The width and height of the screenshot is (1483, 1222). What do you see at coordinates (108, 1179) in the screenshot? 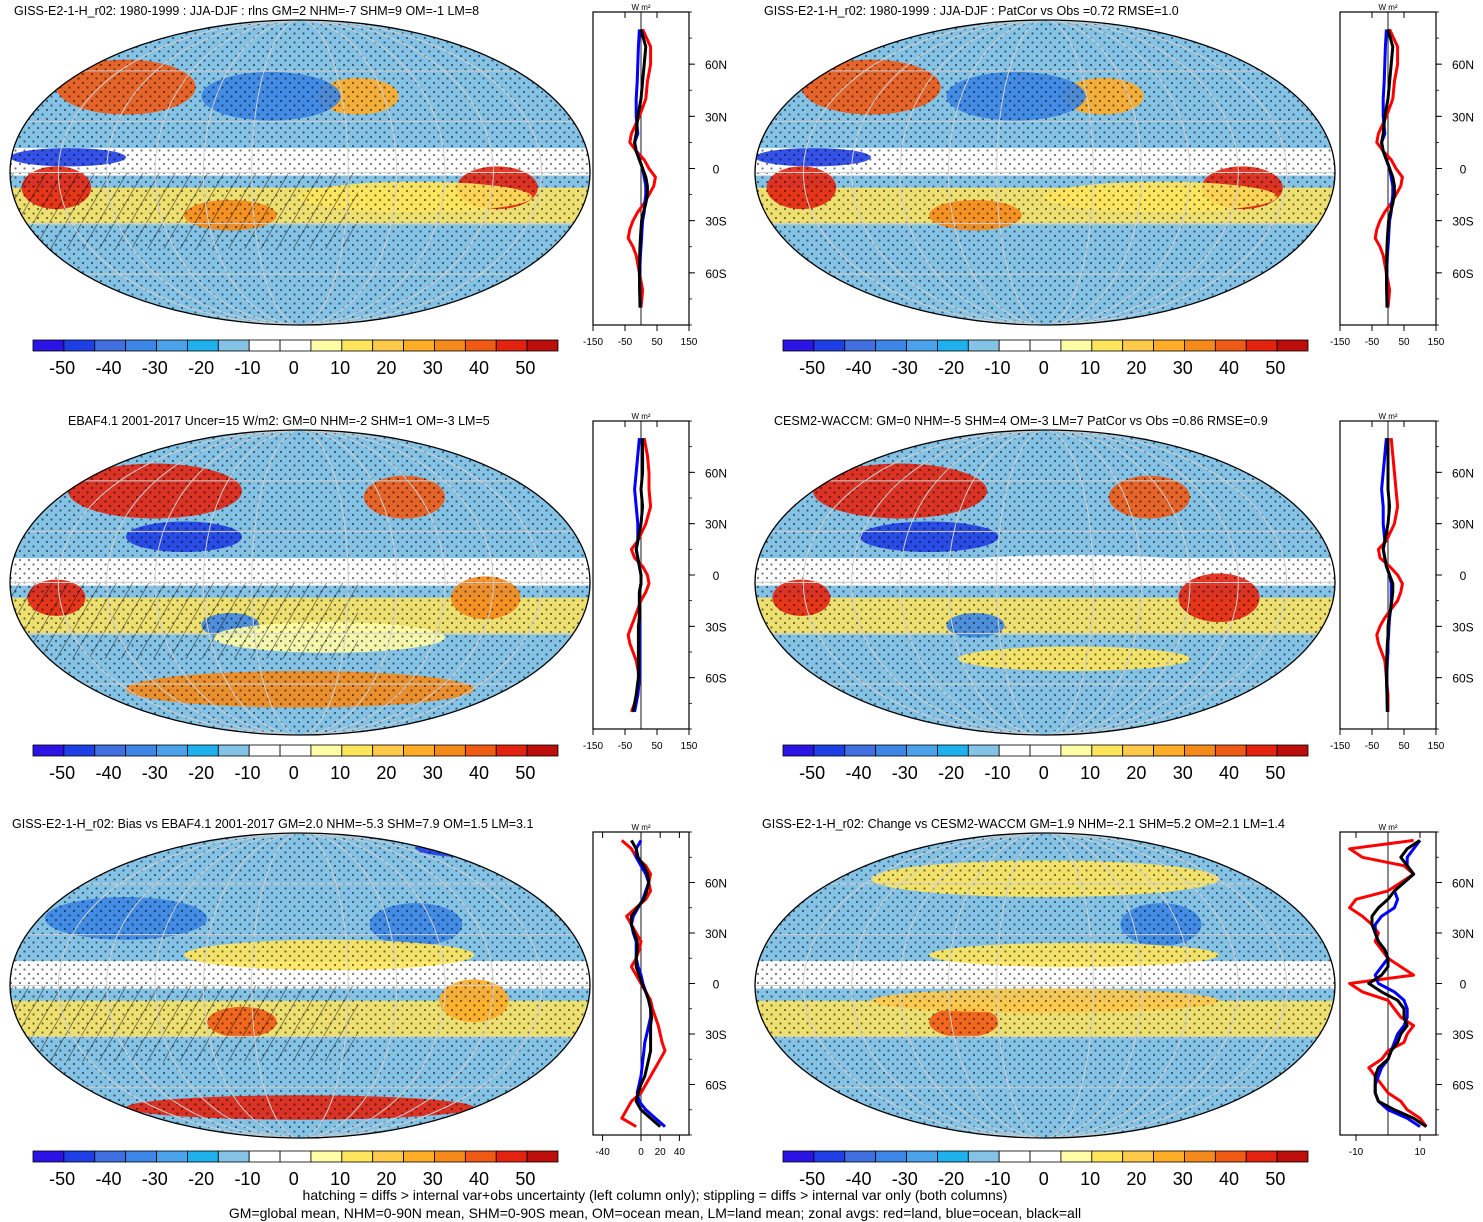
I see `colorbar-tick-label: -40` at bounding box center [108, 1179].